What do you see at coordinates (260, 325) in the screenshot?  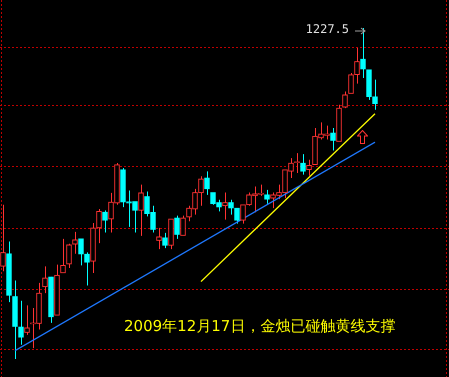 I see `annotation: 2009年12月17日，金烛已碰触黄线支撑` at bounding box center [260, 325].